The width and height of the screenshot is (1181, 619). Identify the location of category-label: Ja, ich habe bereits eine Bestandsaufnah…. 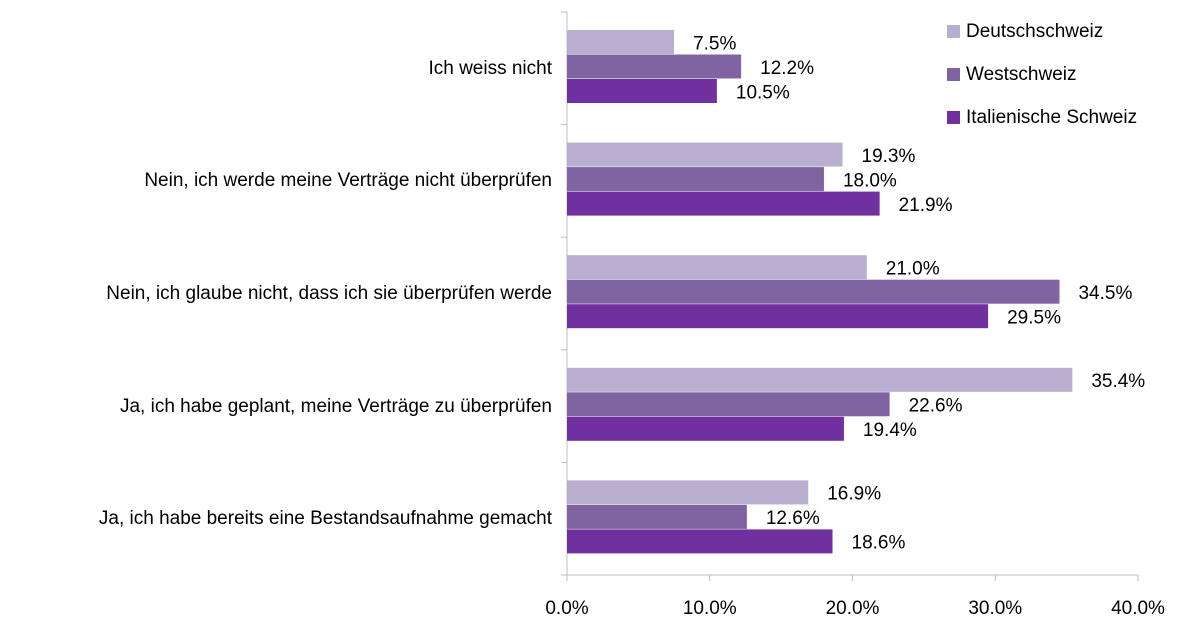
(276, 518).